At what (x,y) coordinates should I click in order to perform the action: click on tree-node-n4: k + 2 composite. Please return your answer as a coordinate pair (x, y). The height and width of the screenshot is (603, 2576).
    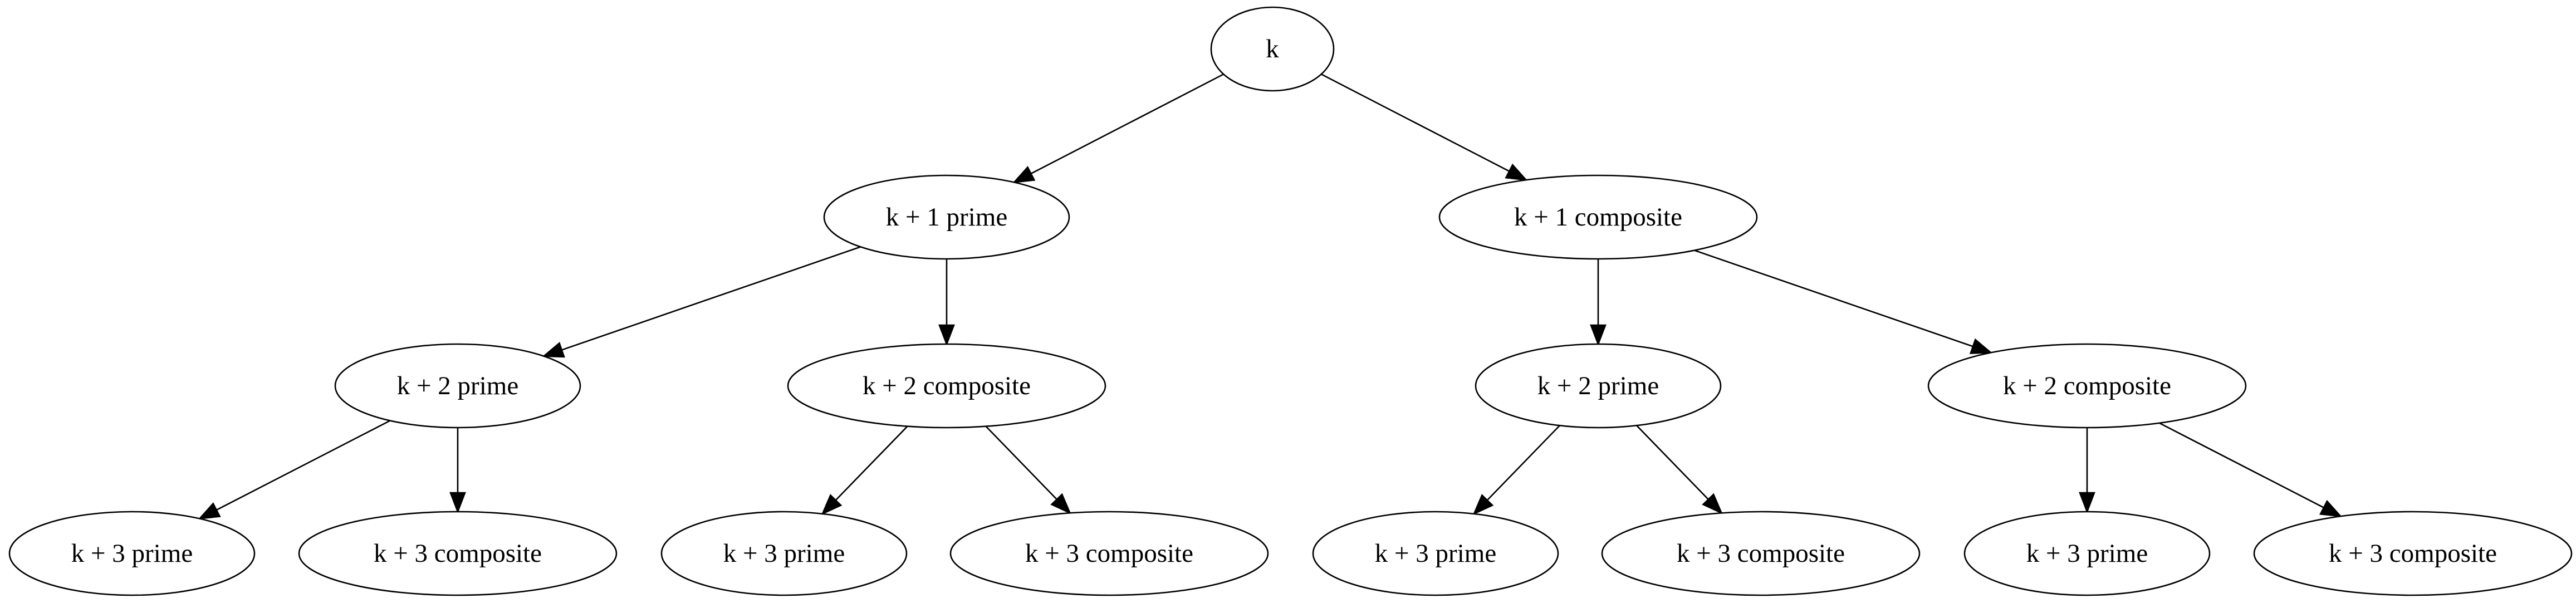
    Looking at the image, I should click on (946, 386).